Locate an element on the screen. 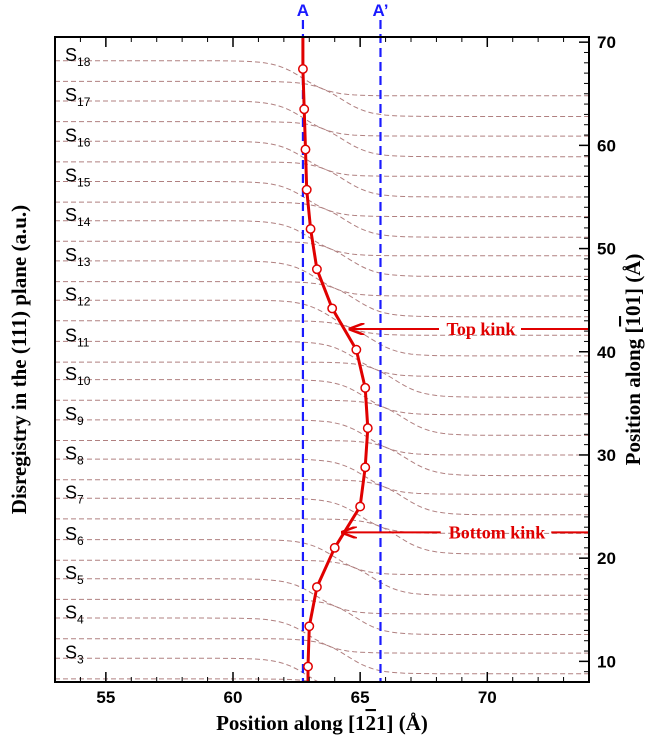 The height and width of the screenshot is (742, 655). plane-label: S4 is located at coordinates (74, 614).